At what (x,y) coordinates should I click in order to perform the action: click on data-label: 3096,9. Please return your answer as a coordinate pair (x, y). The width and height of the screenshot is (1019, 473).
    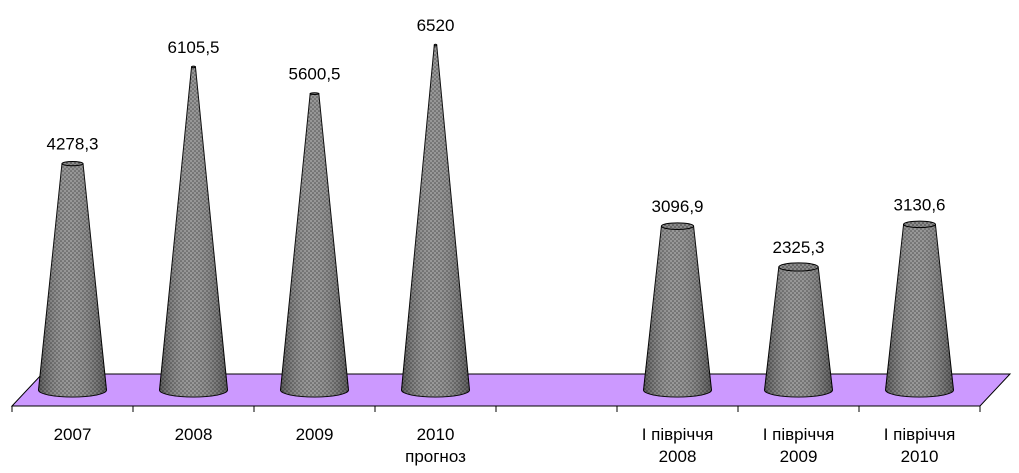
    Looking at the image, I should click on (678, 206).